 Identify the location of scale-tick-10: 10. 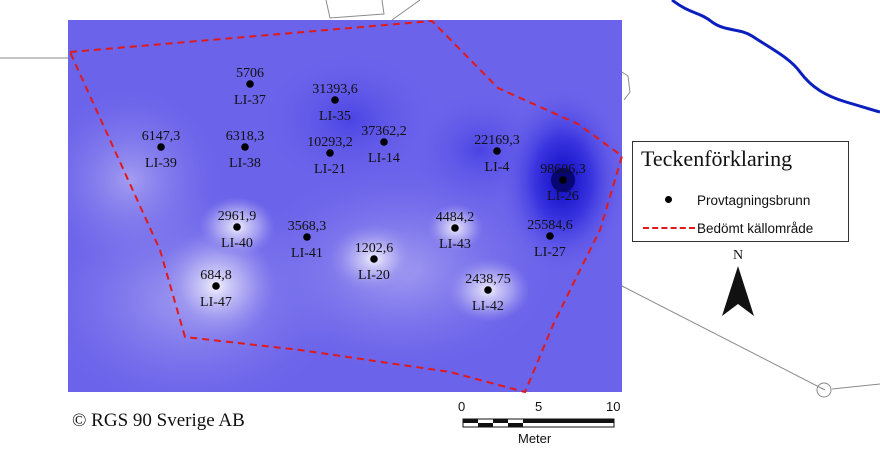
(613, 406).